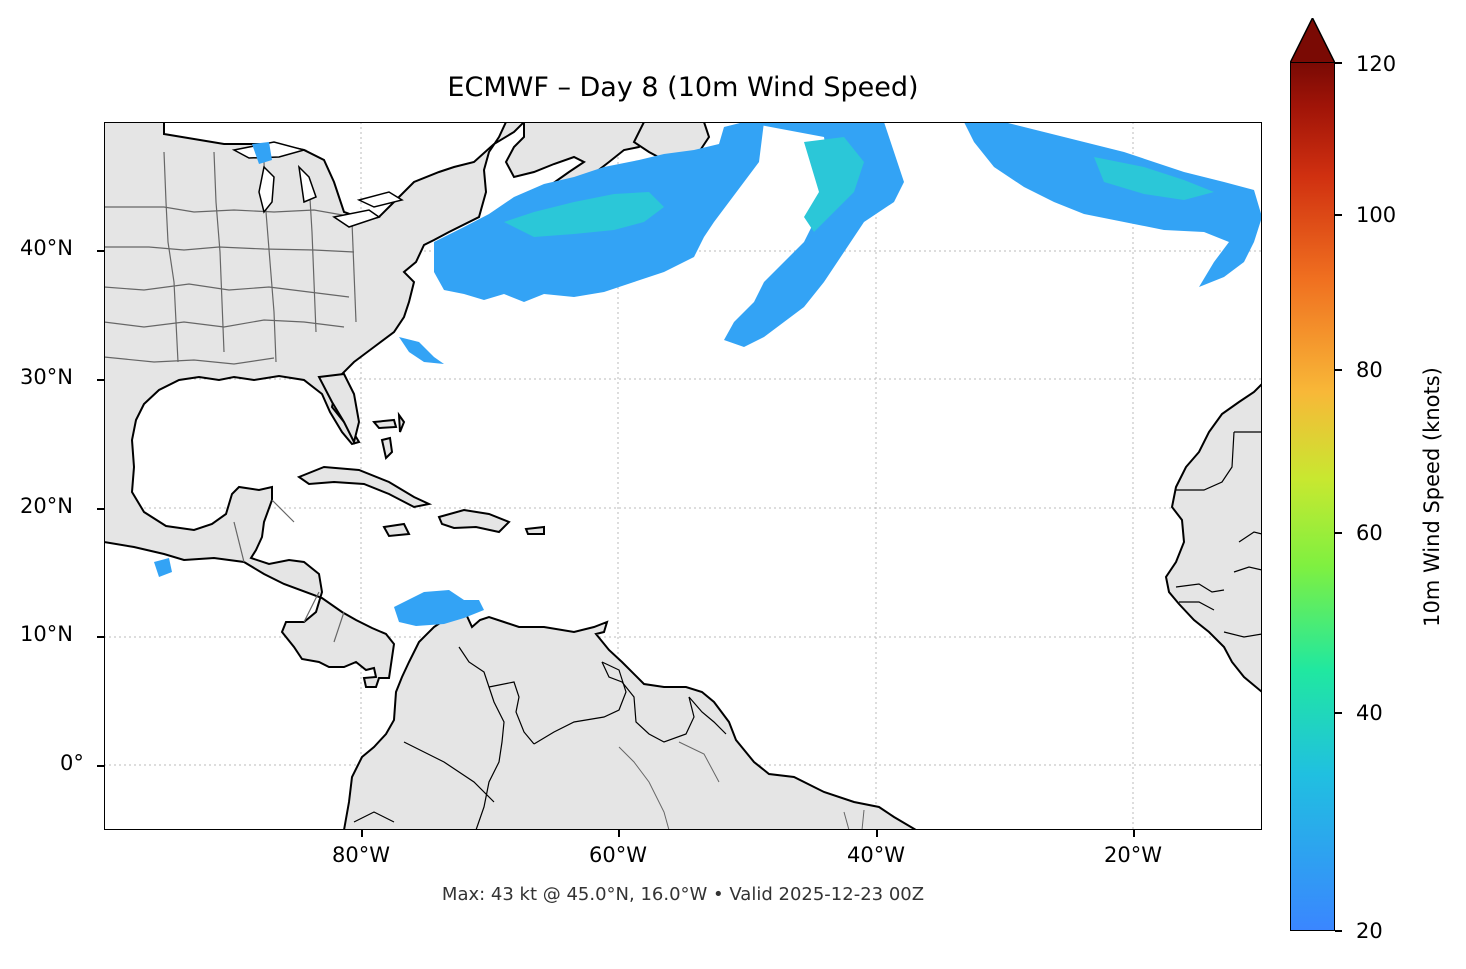 Image resolution: width=1466 pixels, height=969 pixels. I want to click on colorbar-label: 40, so click(1369, 713).